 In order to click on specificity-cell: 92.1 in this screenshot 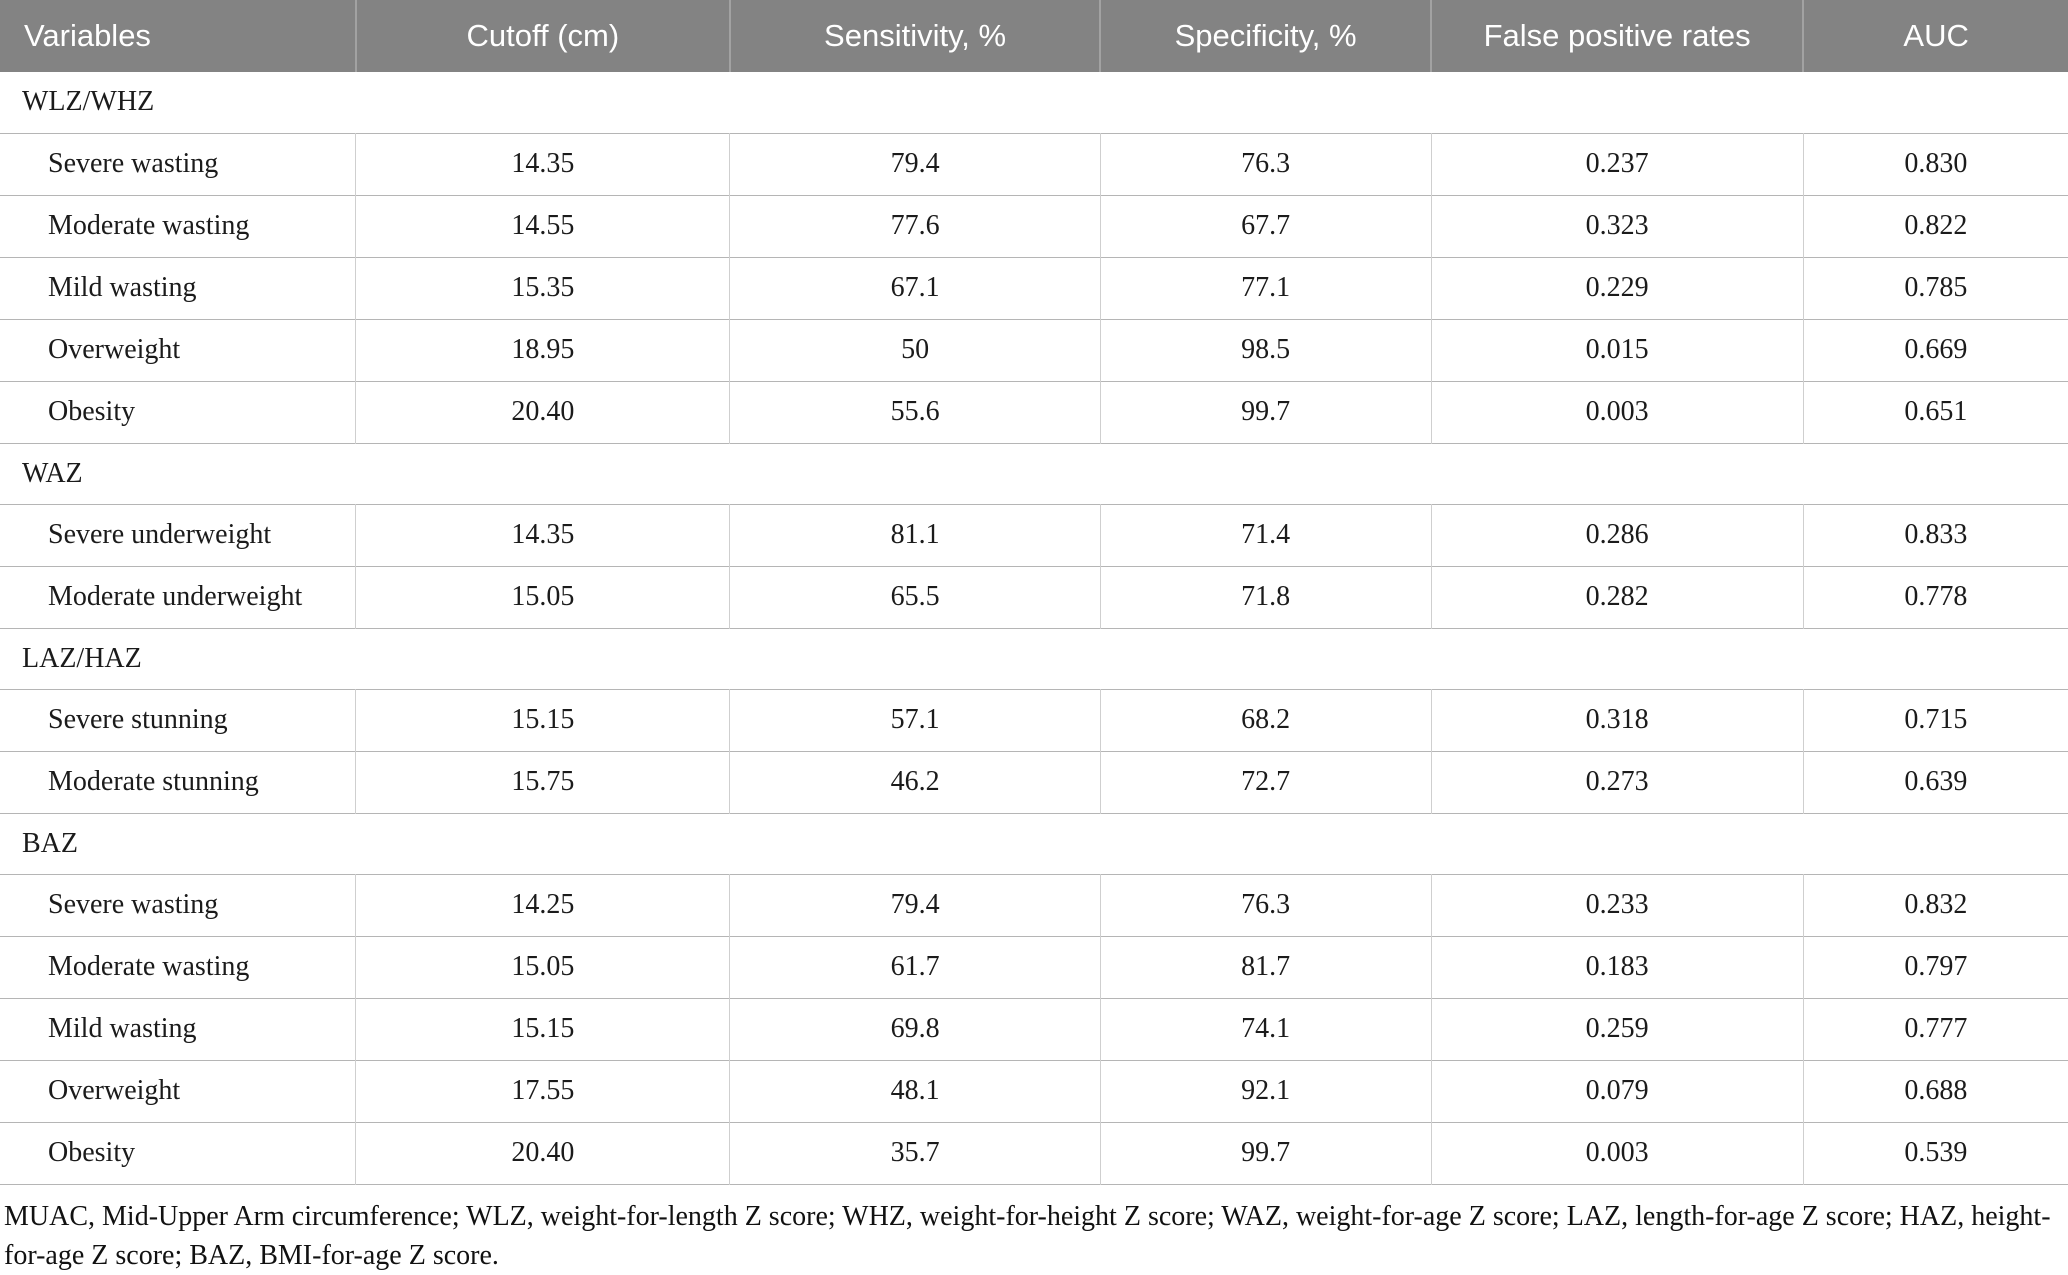, I will do `click(1265, 1091)`.